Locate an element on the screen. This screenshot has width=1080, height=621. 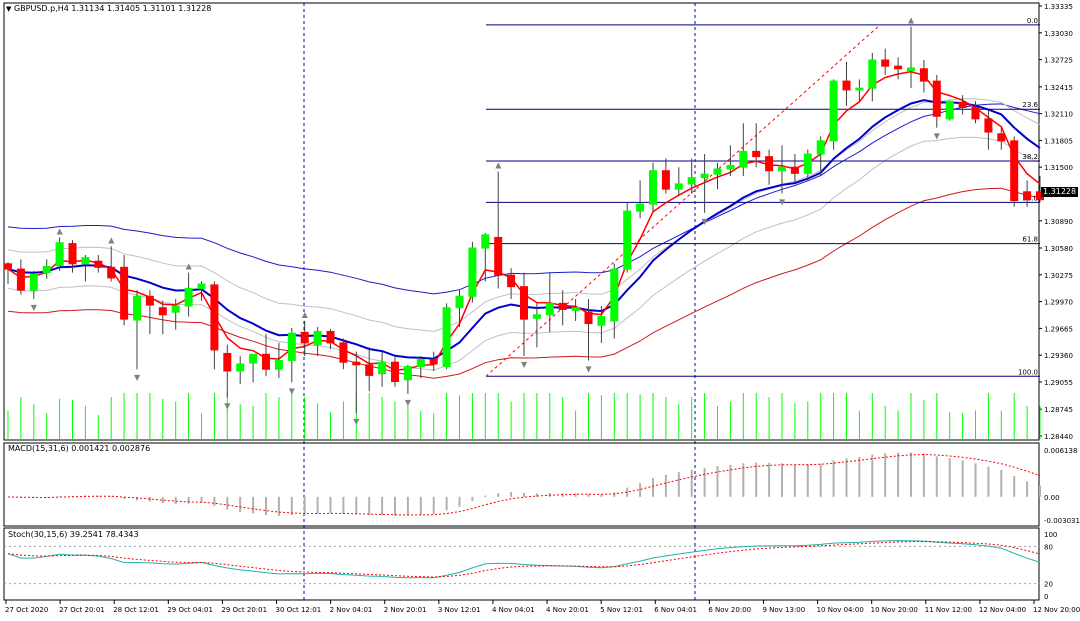
time-tick-label: 29 Oct 04:01 is located at coordinates (190, 610).